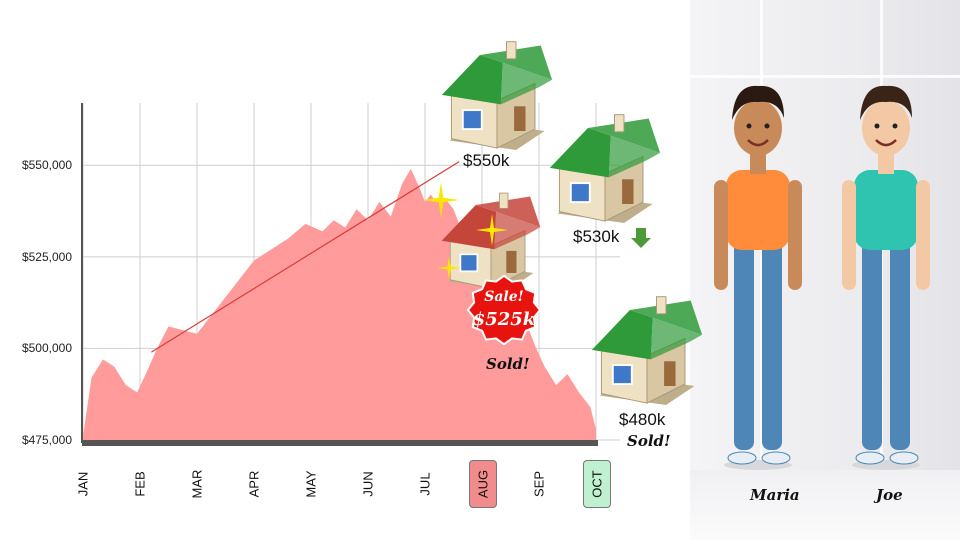 Image resolution: width=960 pixels, height=540 pixels. I want to click on sale-badge-line2: $525k, so click(504, 319).